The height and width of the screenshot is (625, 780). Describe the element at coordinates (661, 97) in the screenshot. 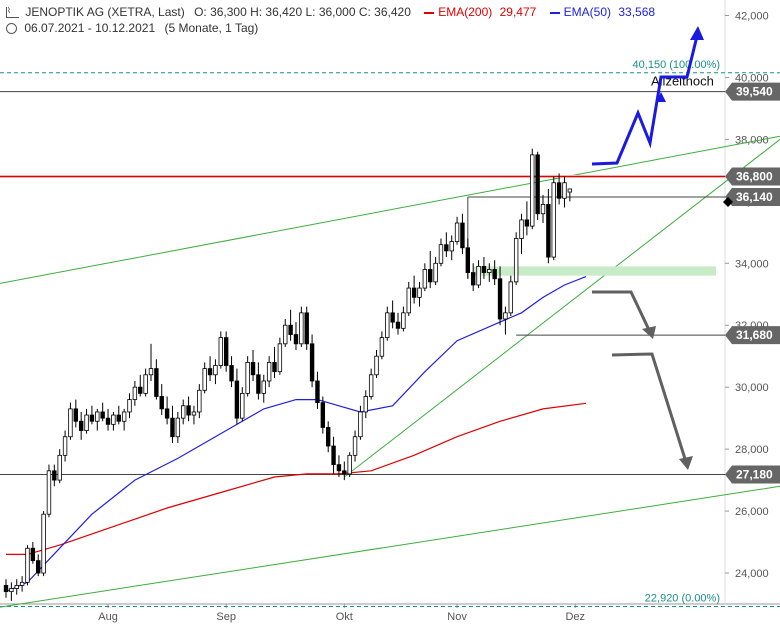

I see `bullish-arrowhead-mid` at that location.